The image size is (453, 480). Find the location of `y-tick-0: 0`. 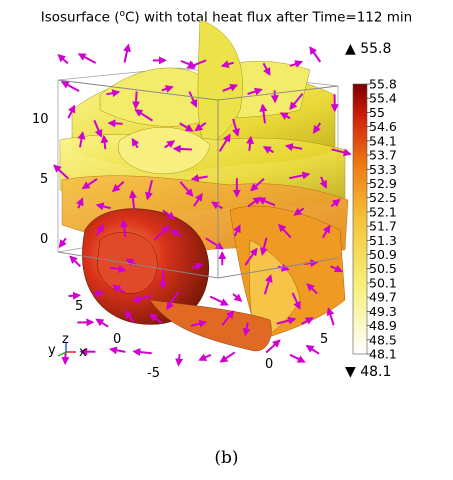

y-tick-0: 0 is located at coordinates (117, 339).